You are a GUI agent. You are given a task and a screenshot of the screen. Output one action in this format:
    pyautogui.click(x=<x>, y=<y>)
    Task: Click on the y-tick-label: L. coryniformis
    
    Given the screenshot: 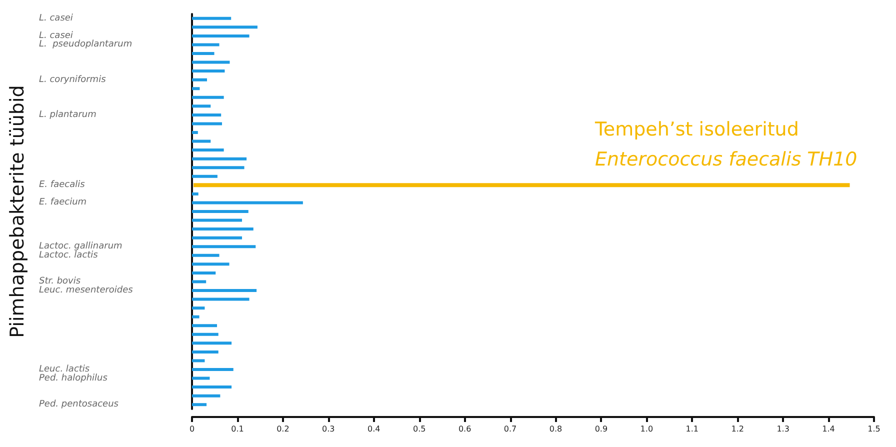 What is the action you would take?
    pyautogui.click(x=72, y=79)
    